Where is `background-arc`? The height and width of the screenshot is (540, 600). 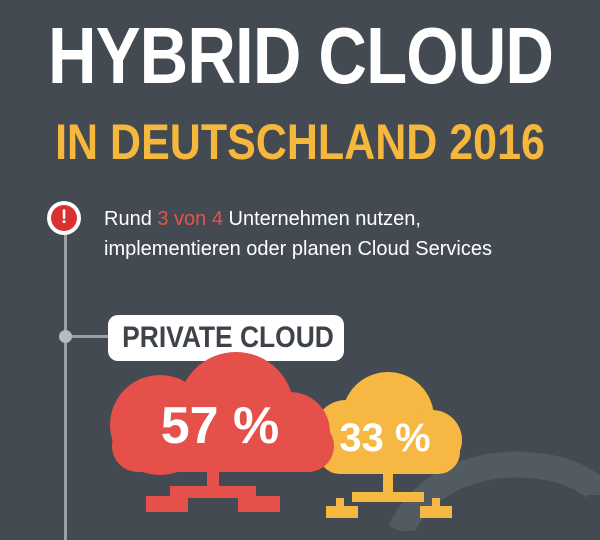
background-arc is located at coordinates (494, 491).